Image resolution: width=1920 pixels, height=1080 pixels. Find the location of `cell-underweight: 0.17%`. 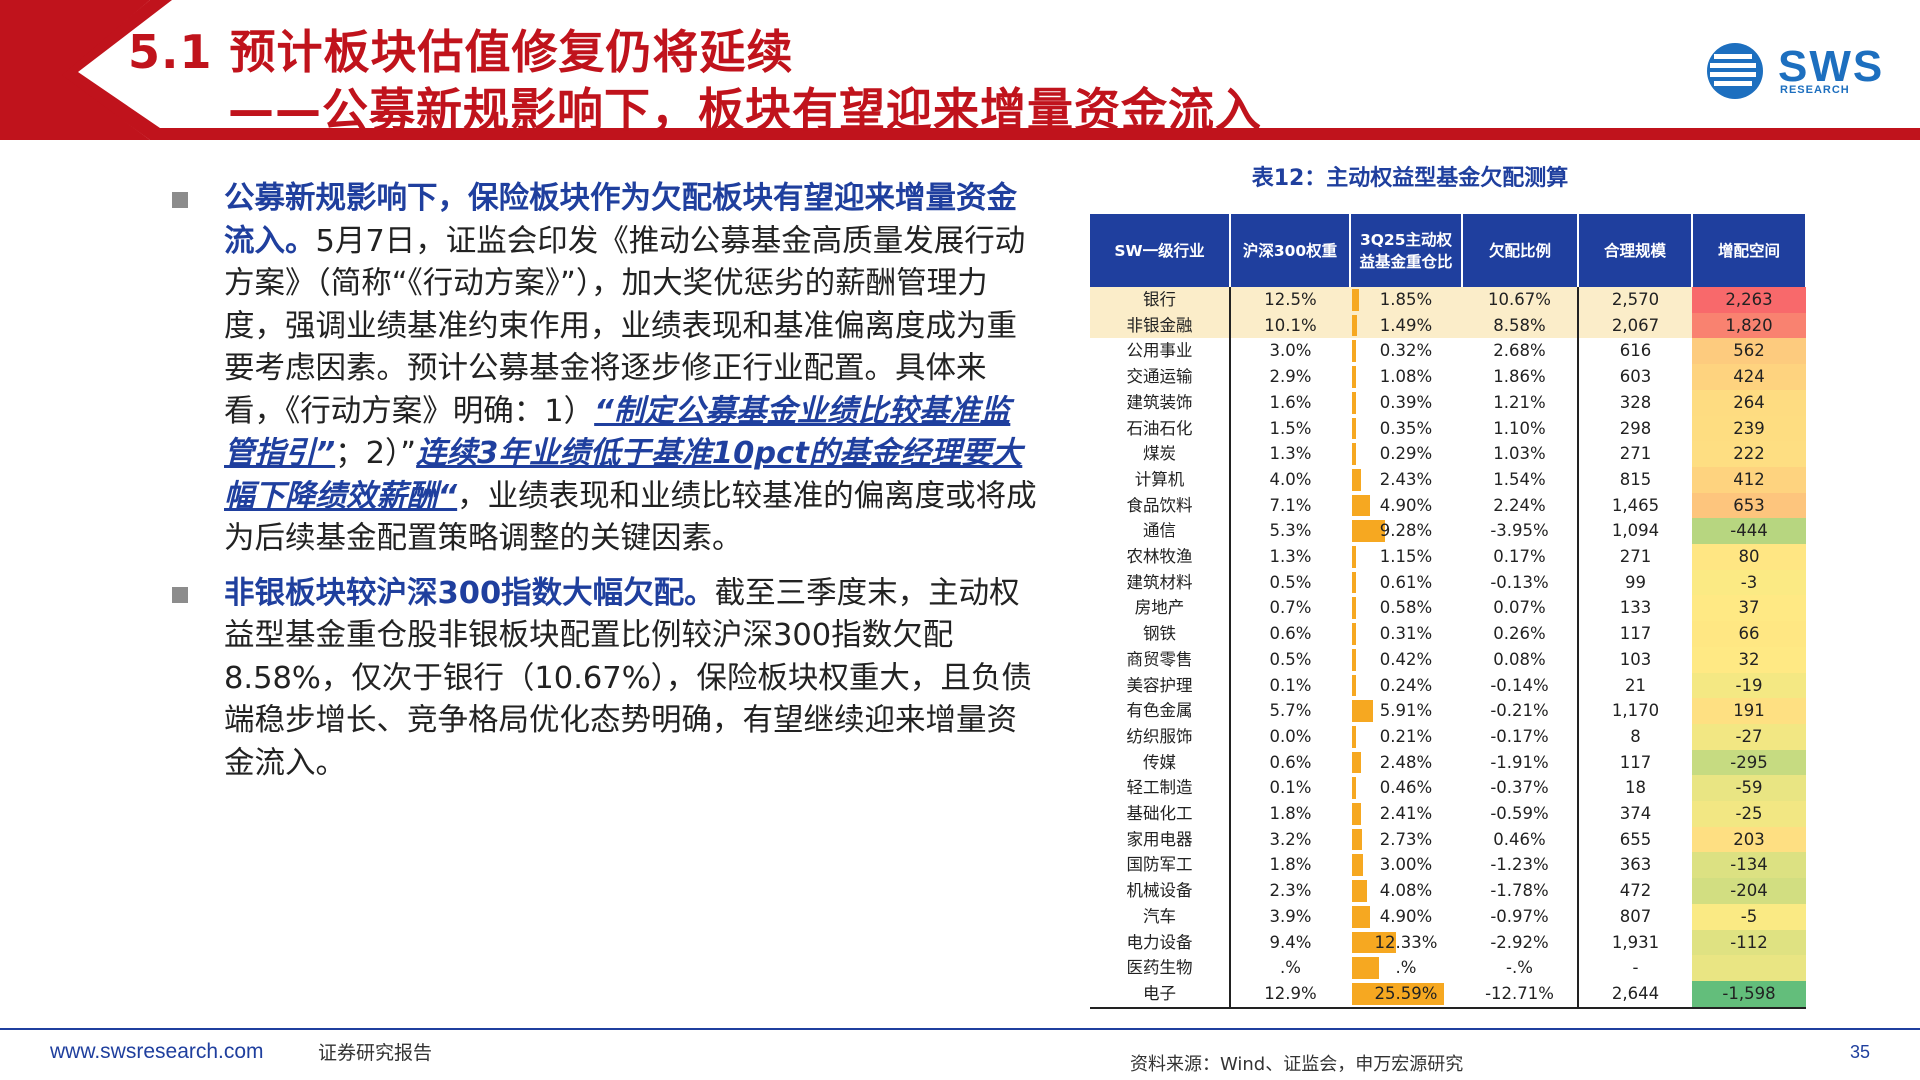

cell-underweight: 0.17% is located at coordinates (1519, 557).